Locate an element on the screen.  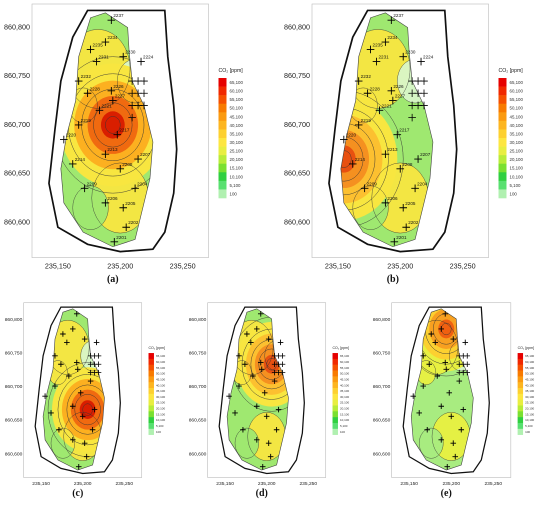
legend-label: 20,100 is located at coordinates (237, 159).